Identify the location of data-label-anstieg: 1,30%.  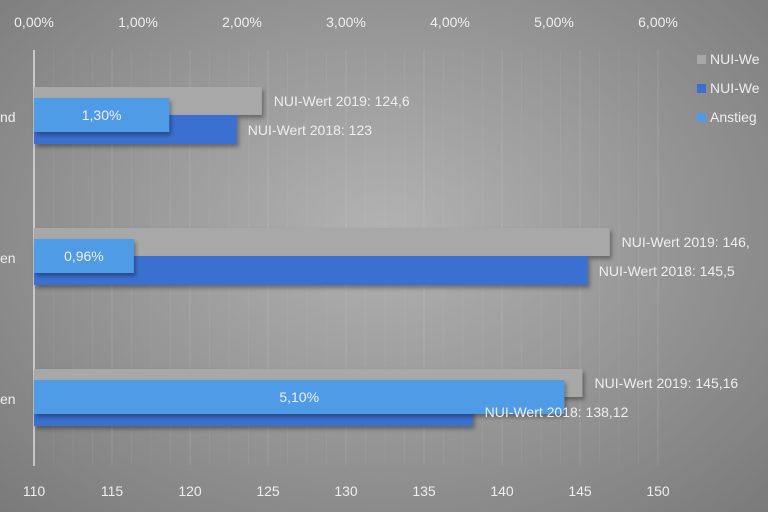
(102, 115).